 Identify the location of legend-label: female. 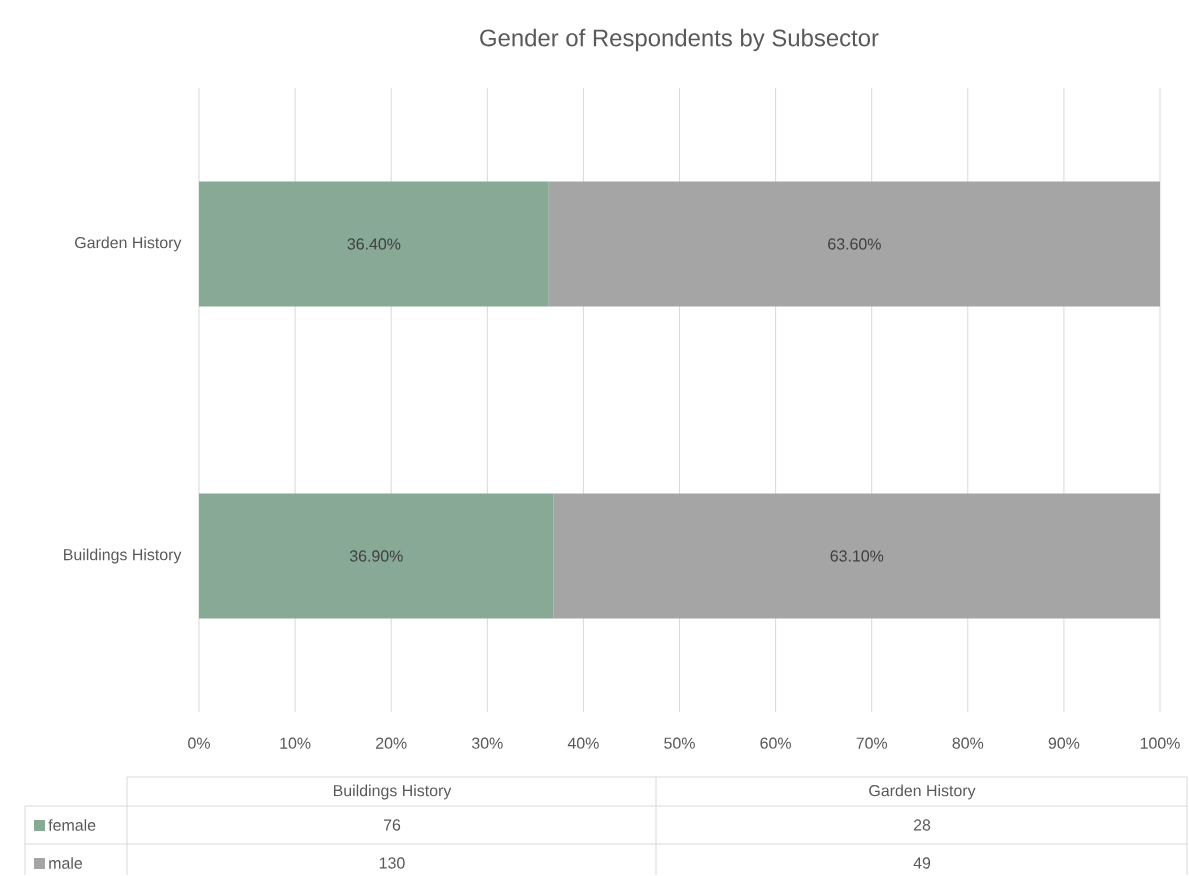
(72, 825).